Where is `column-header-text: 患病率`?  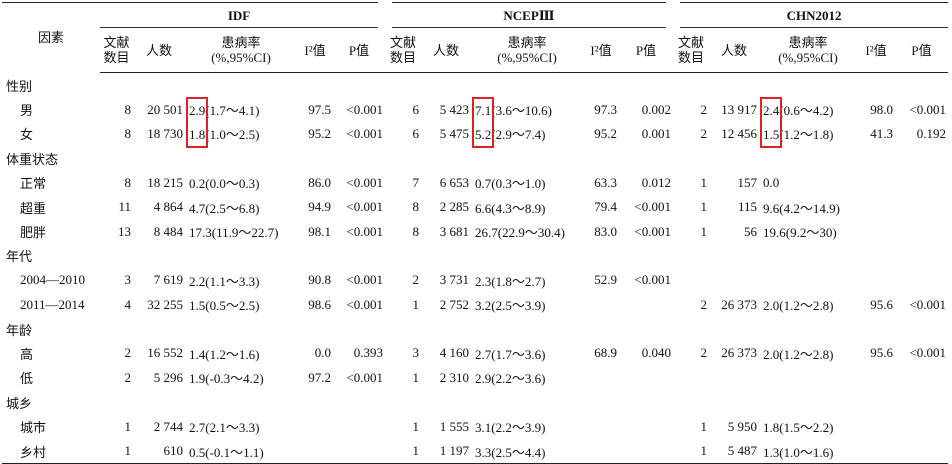 column-header-text: 患病率 is located at coordinates (241, 42).